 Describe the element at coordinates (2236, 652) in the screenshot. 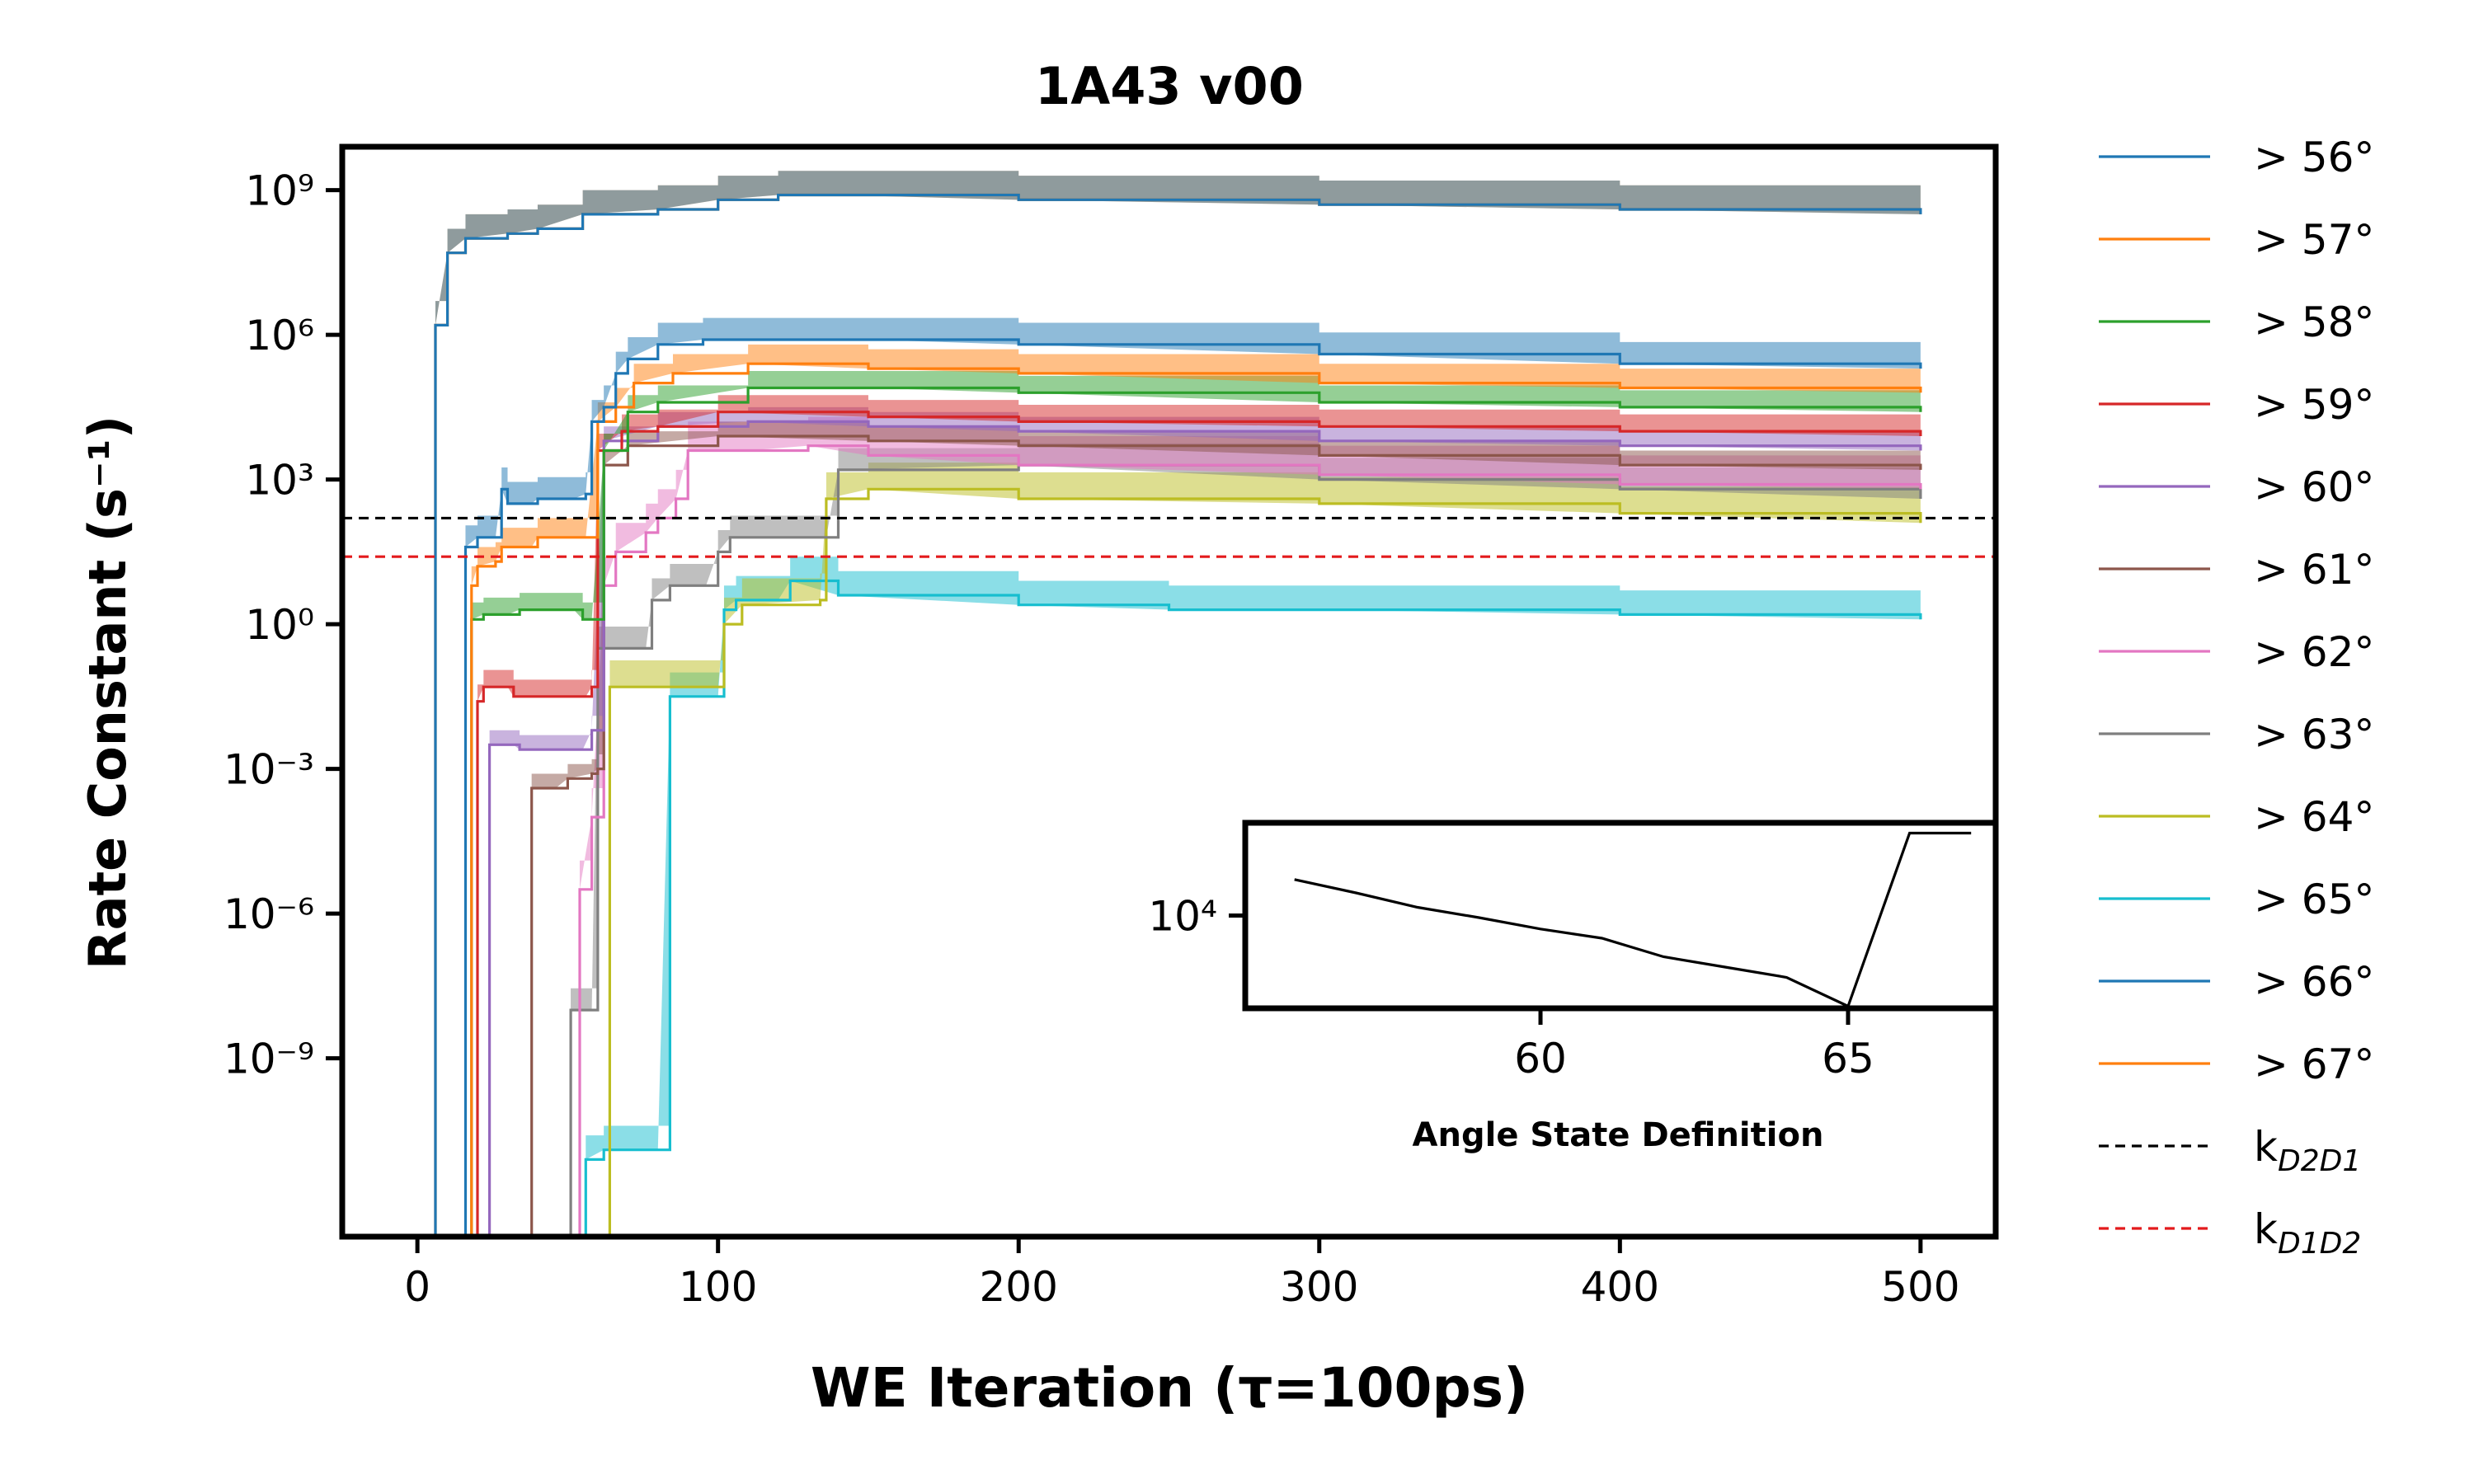

I see `legend-item: > 62°` at that location.